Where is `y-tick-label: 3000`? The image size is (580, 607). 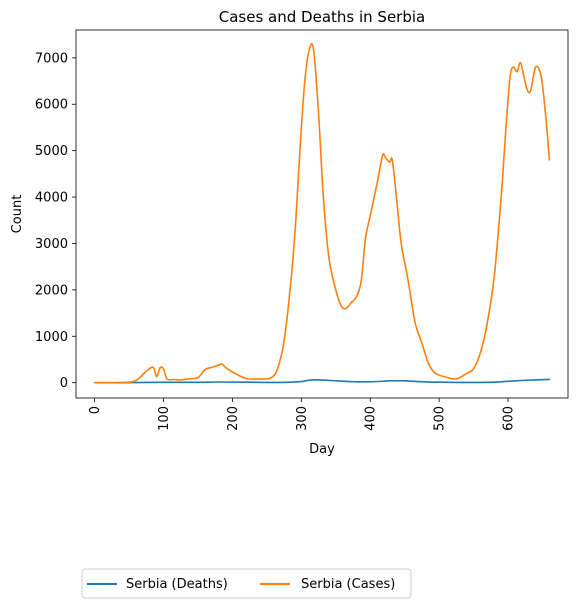
y-tick-label: 3000 is located at coordinates (51, 244).